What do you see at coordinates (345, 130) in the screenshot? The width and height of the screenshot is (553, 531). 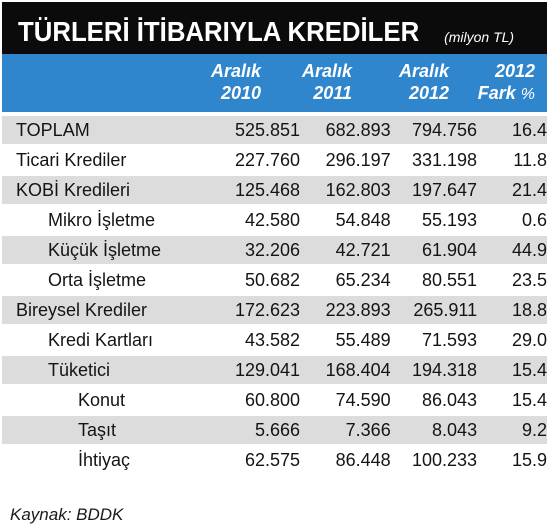 I see `value-2011: 682.893` at bounding box center [345, 130].